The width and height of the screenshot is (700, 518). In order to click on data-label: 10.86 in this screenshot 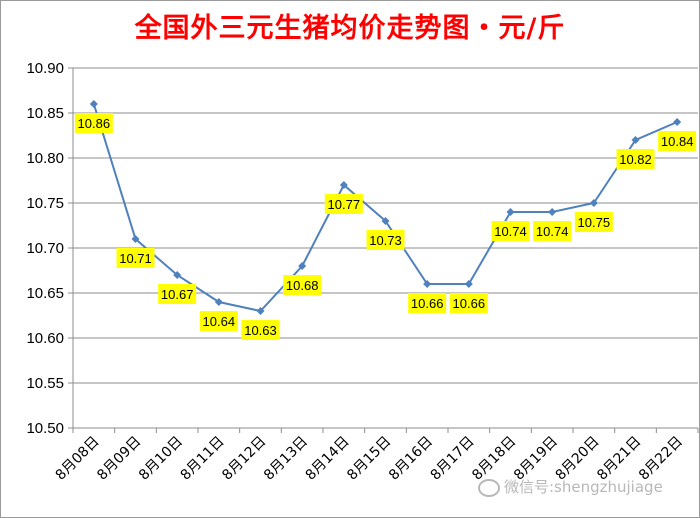, I will do `click(94, 123)`.